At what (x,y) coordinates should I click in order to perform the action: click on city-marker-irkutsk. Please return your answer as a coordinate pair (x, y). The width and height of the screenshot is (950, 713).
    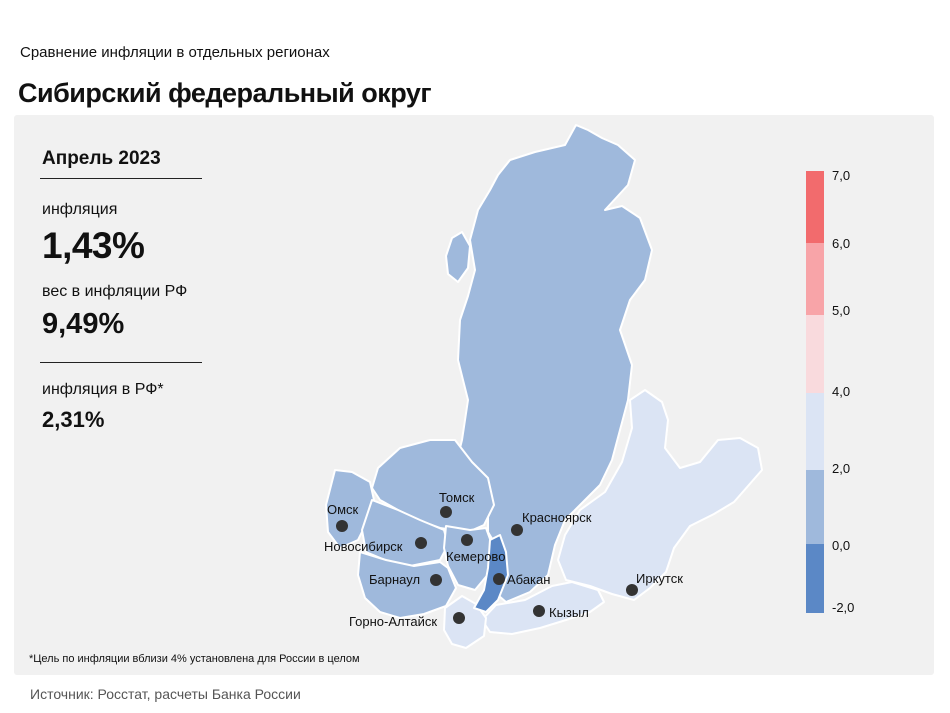
    Looking at the image, I should click on (632, 590).